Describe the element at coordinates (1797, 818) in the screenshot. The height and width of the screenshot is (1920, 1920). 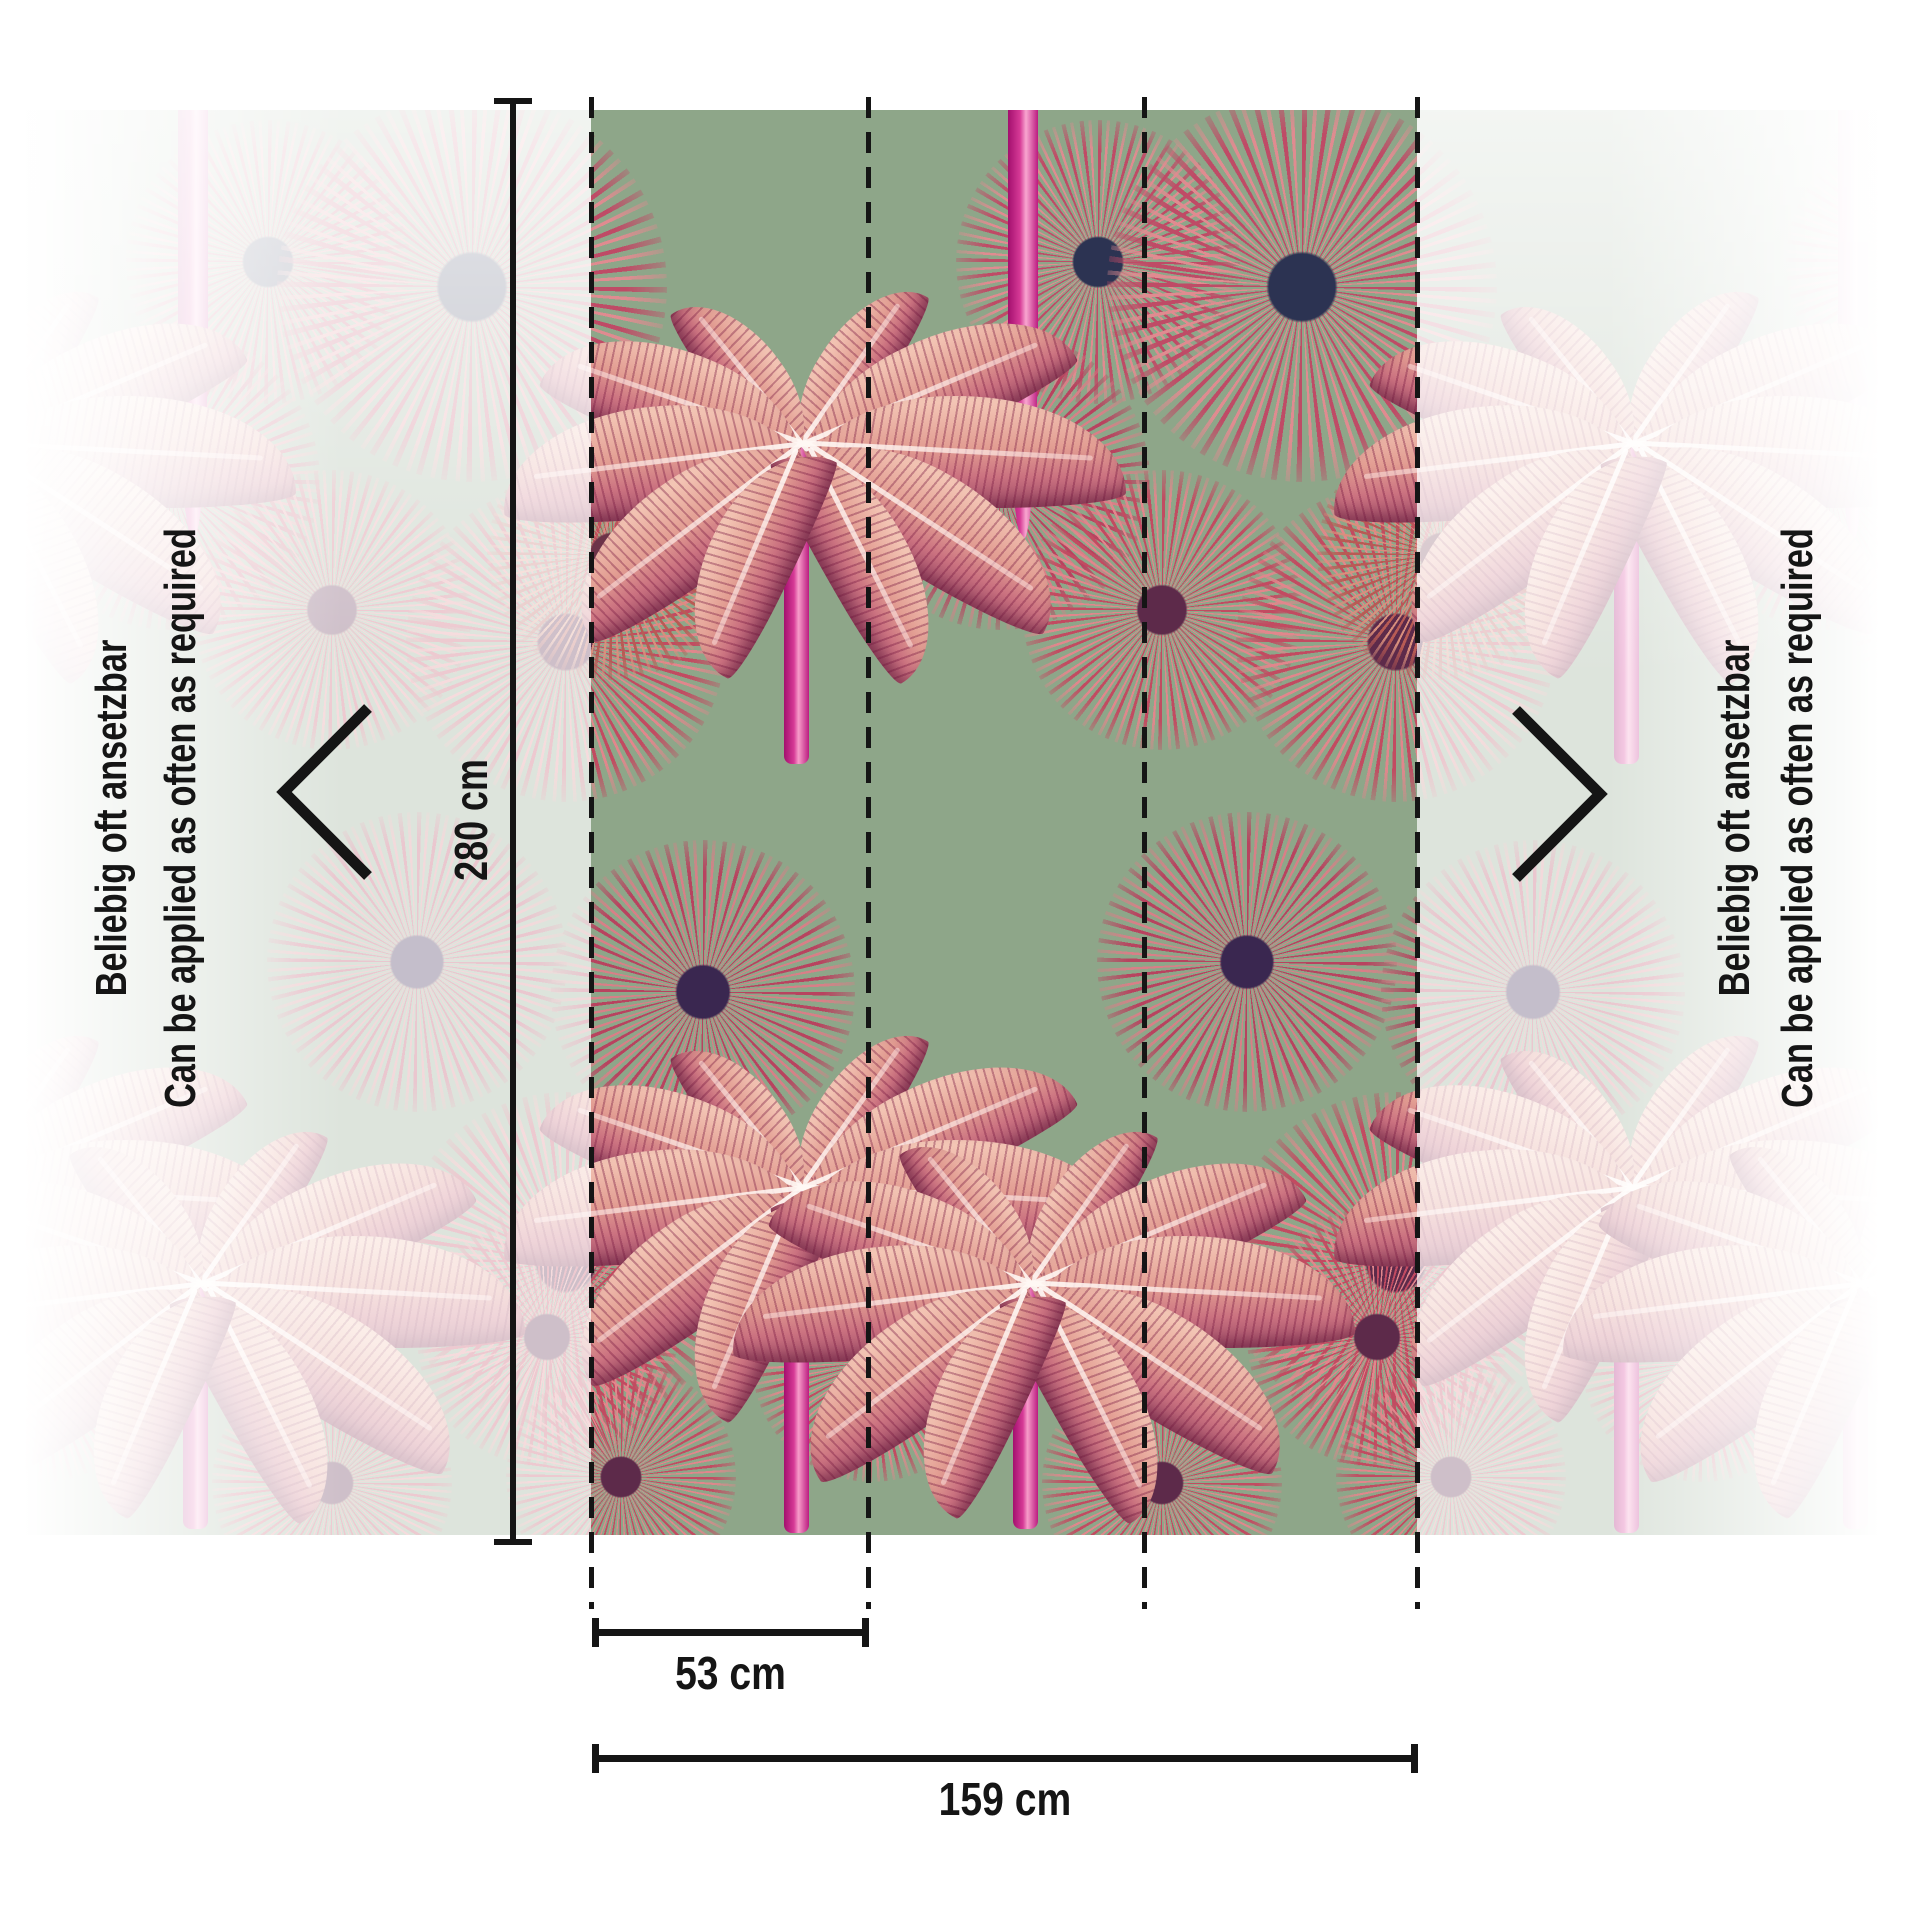
I see `side-note-english-right: Can be applied as often as required` at that location.